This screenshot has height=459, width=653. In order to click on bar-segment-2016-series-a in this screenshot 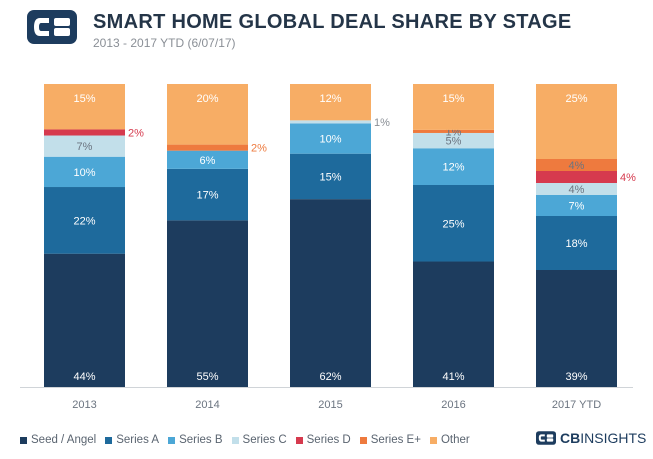, I will do `click(453, 223)`.